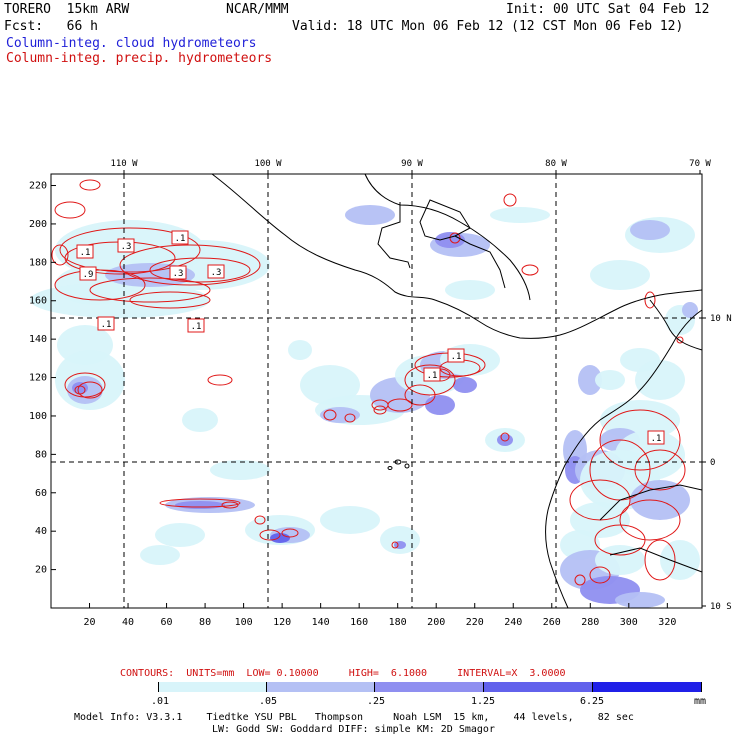 This screenshot has width=740, height=740. Describe the element at coordinates (268, 164) in the screenshot. I see `longitude-label: 100 W` at that location.